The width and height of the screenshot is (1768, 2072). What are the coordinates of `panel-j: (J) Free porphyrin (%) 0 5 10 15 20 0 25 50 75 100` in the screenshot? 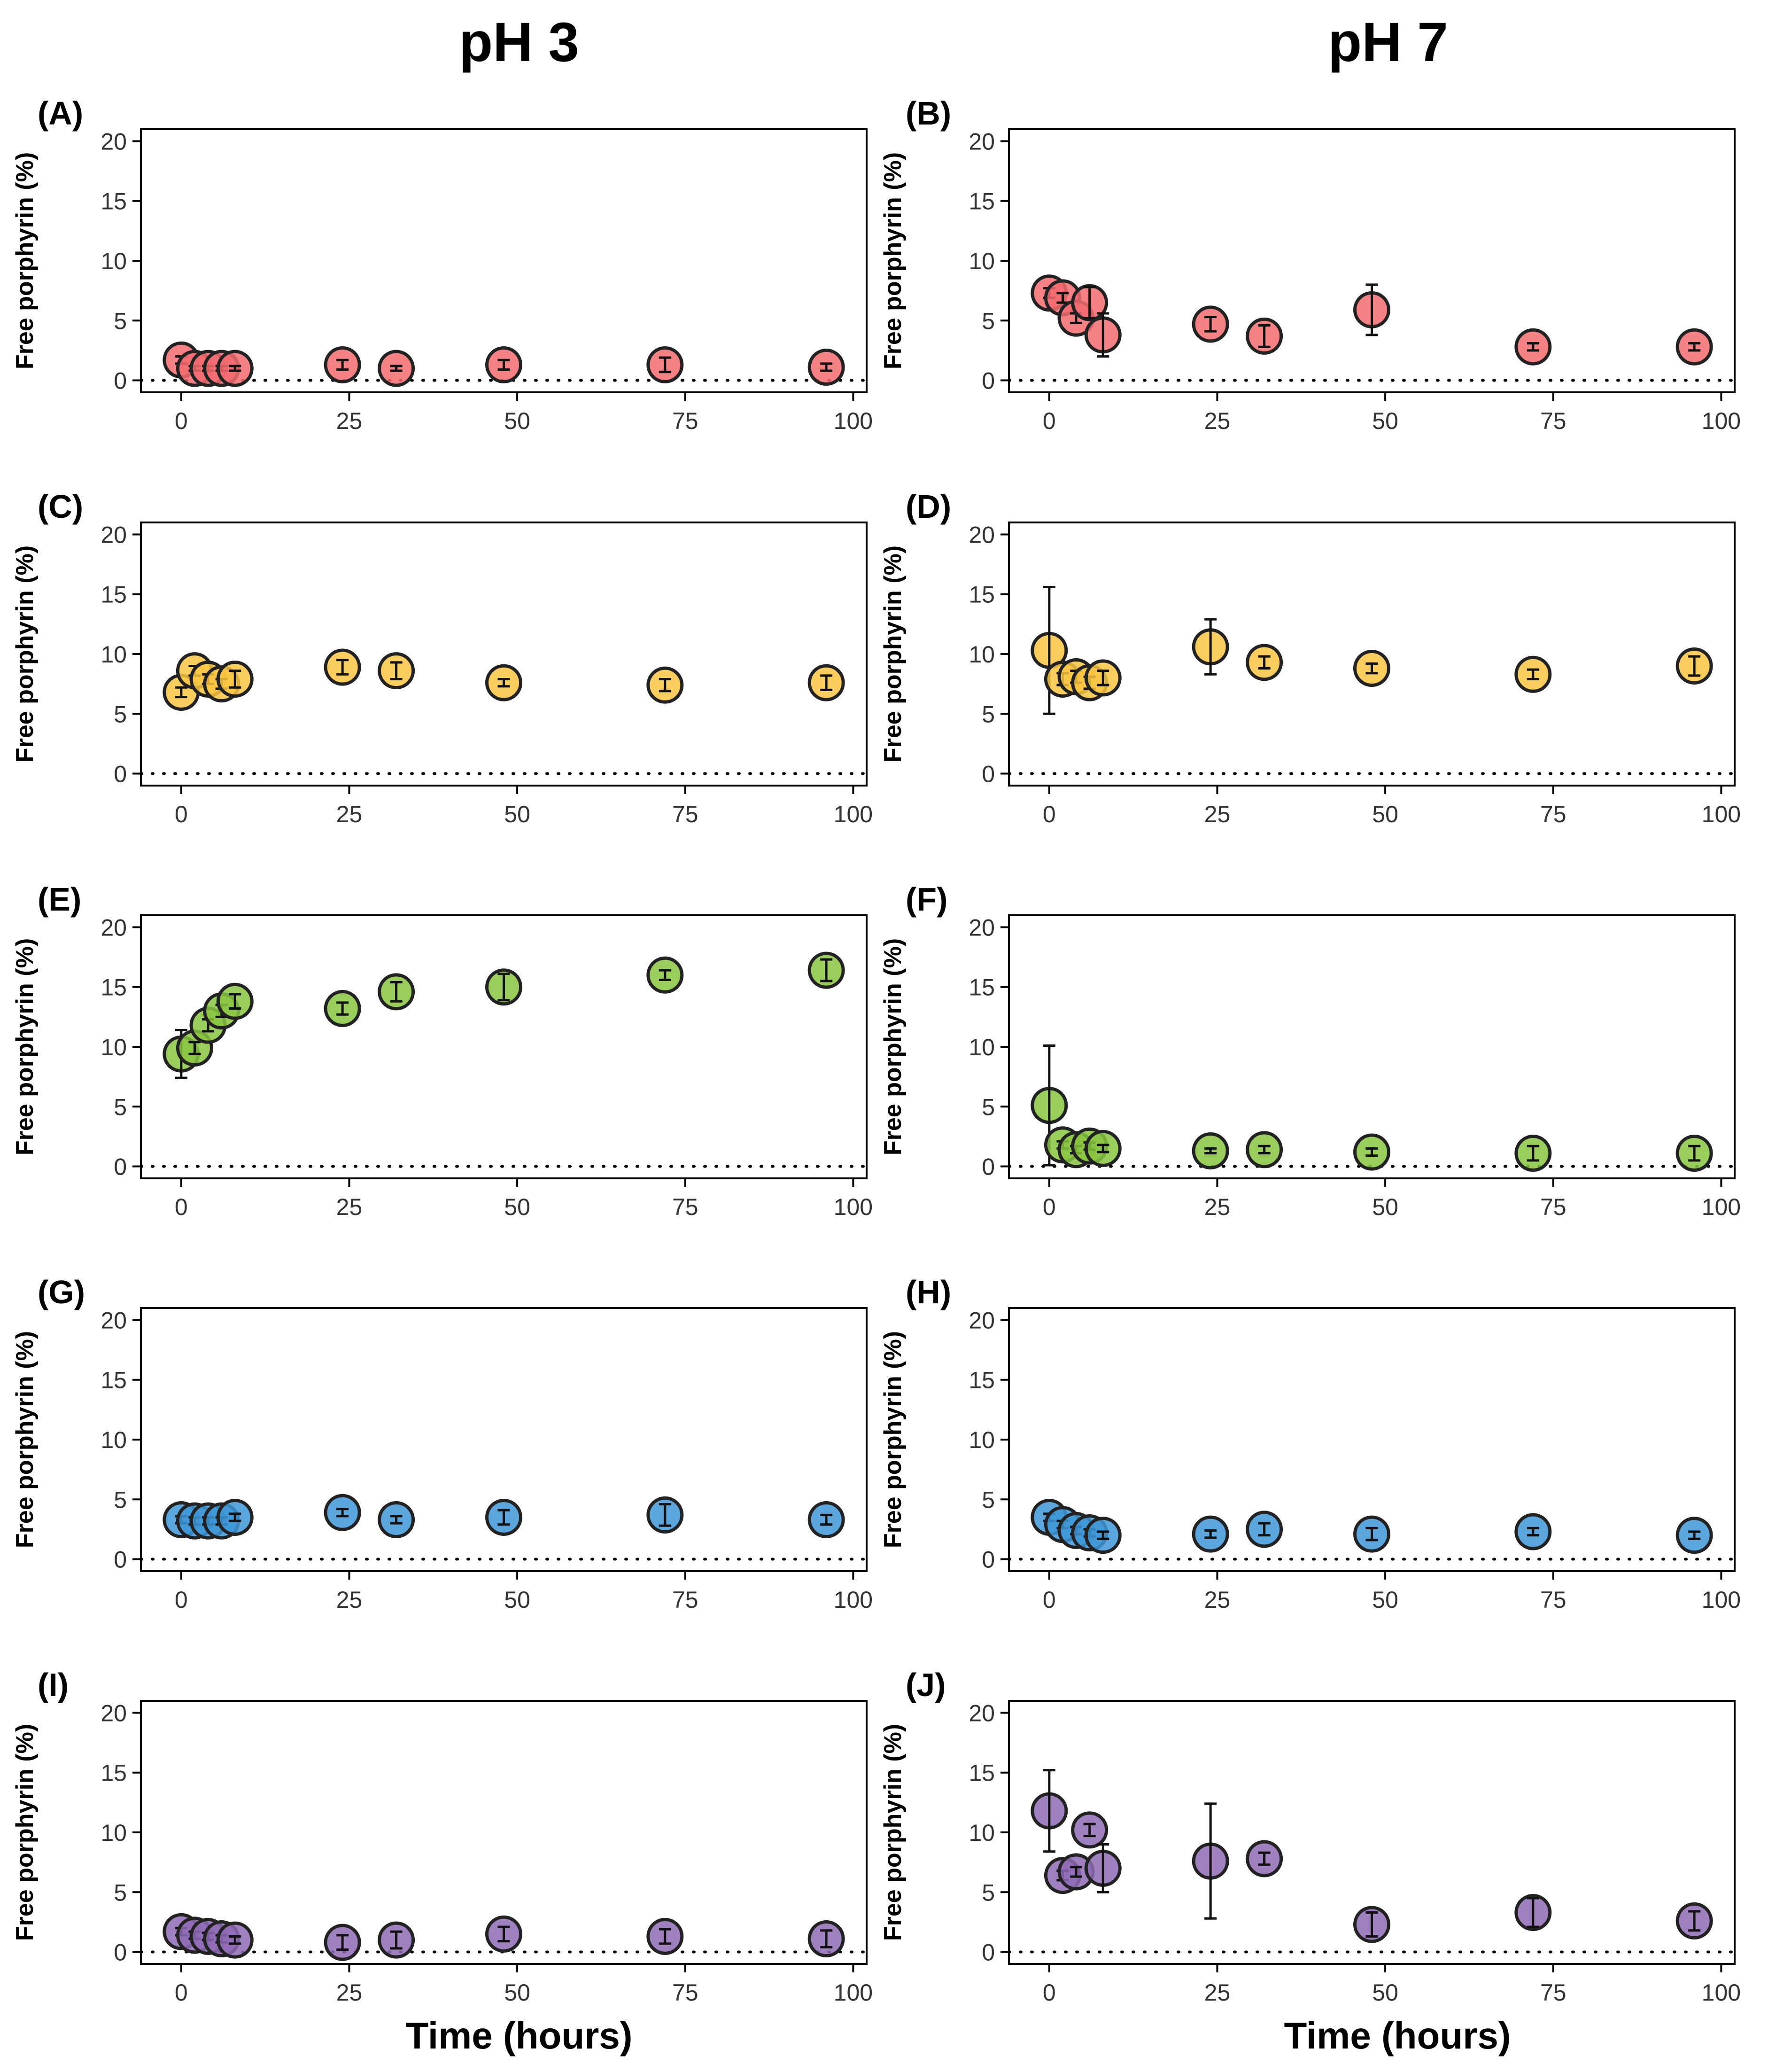 It's located at (1310, 1836).